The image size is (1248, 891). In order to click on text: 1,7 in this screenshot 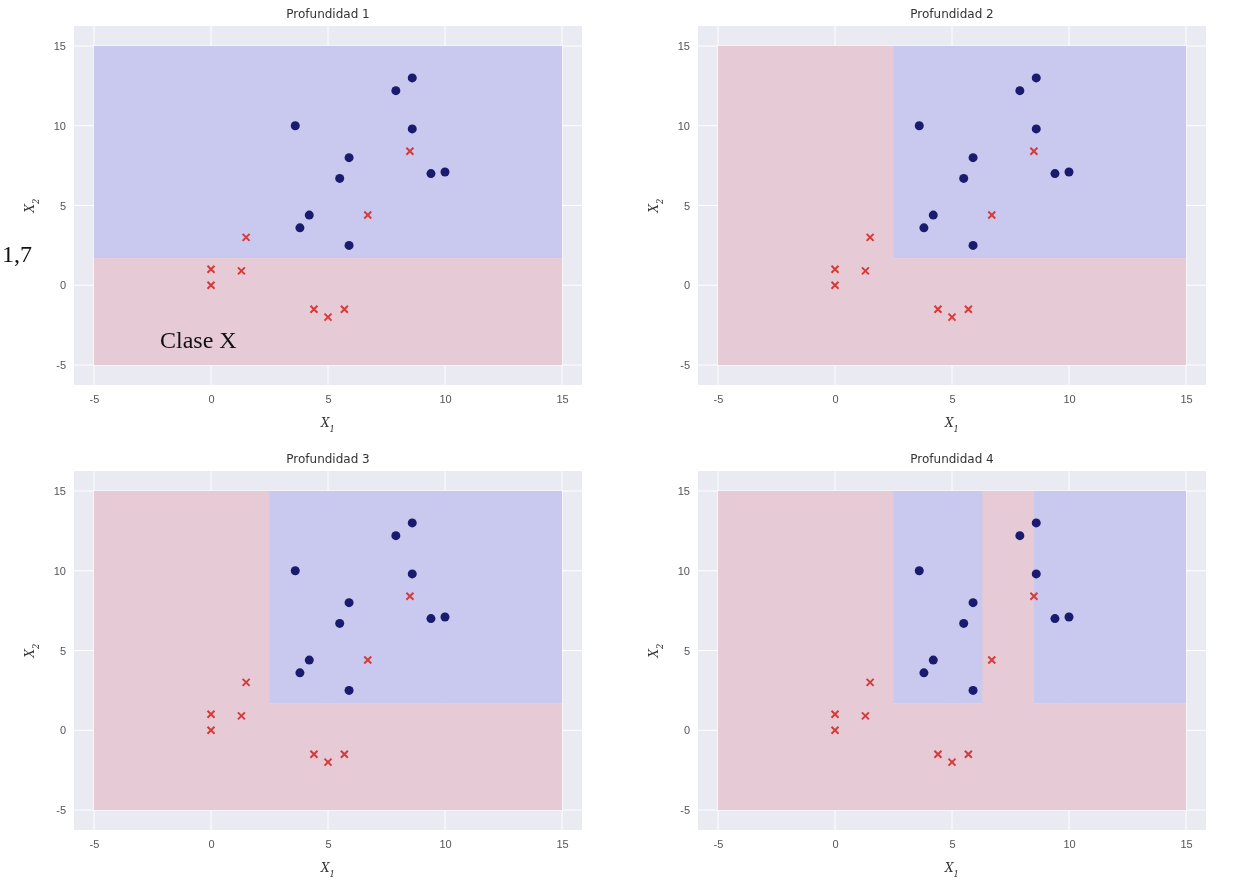, I will do `click(17, 254)`.